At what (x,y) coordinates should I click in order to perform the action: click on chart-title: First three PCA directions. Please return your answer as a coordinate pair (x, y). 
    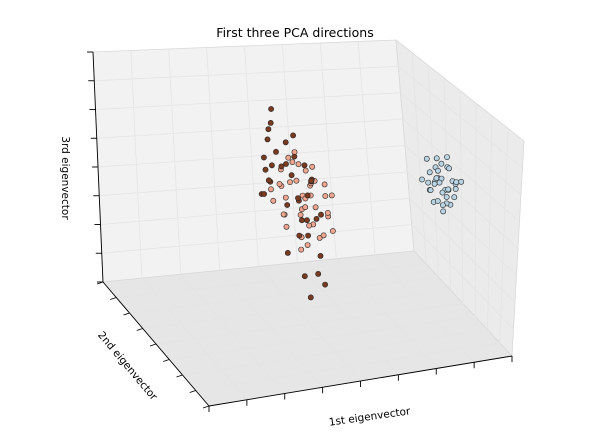
    Looking at the image, I should click on (294, 32).